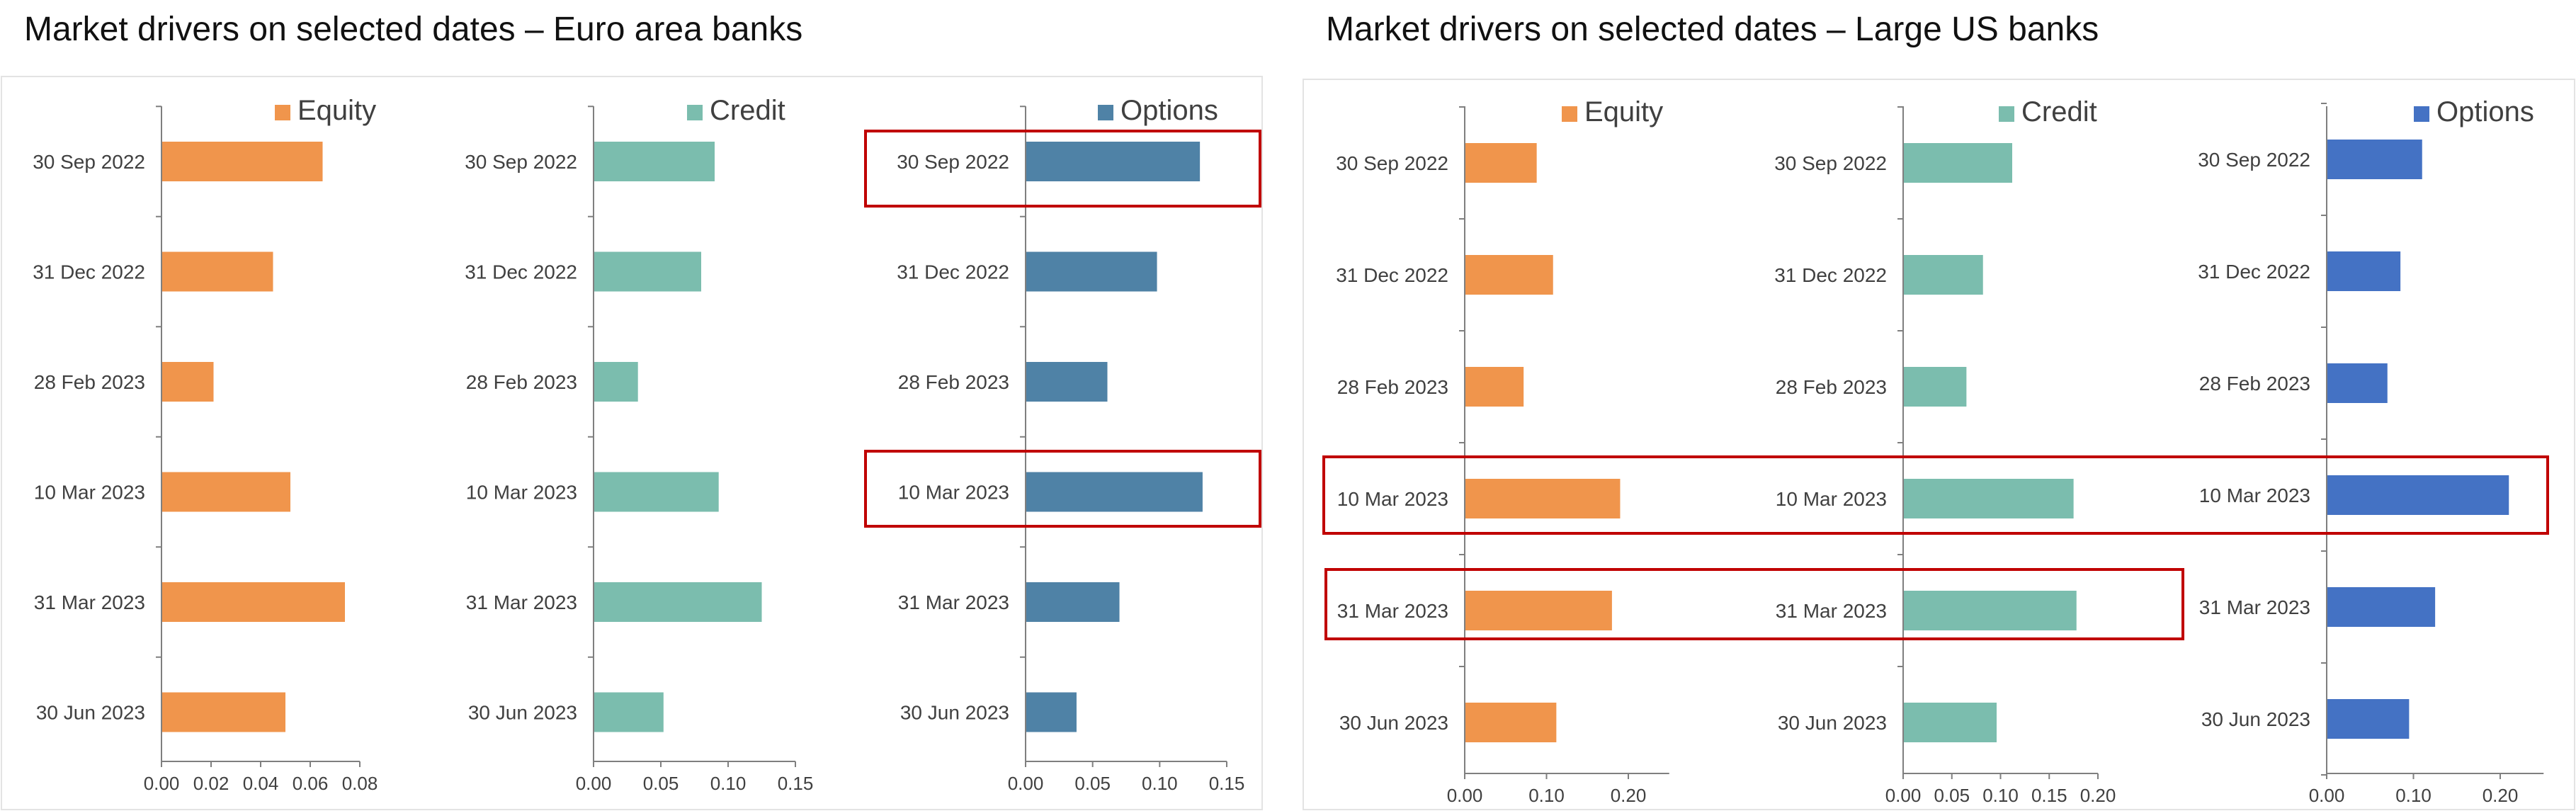  Describe the element at coordinates (2059, 112) in the screenshot. I see `us-credit-legend-label: Credit` at that location.